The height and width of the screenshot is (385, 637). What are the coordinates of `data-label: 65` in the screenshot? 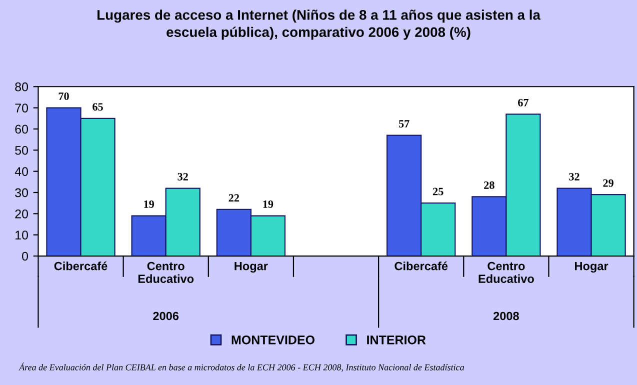 It's located at (97, 107).